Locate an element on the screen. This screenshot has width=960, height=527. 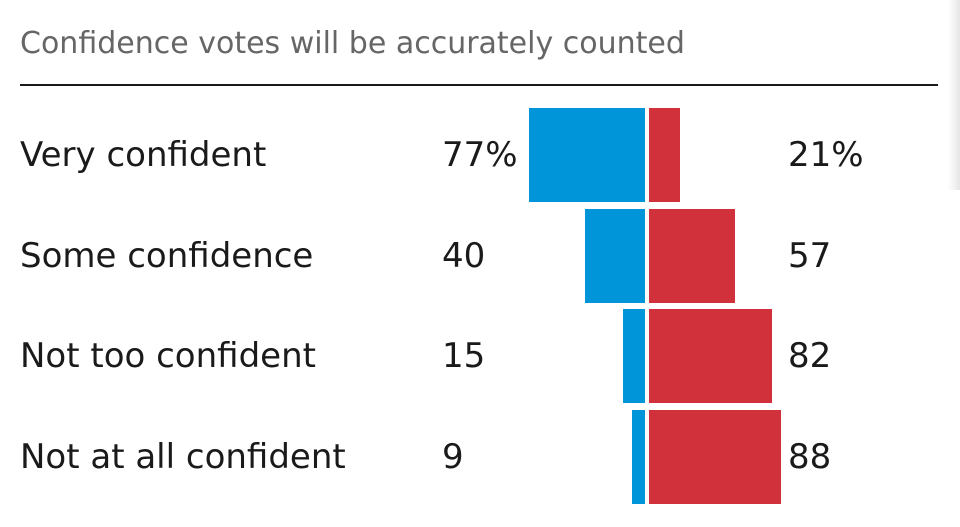
right-value-label: 57 is located at coordinates (810, 255).